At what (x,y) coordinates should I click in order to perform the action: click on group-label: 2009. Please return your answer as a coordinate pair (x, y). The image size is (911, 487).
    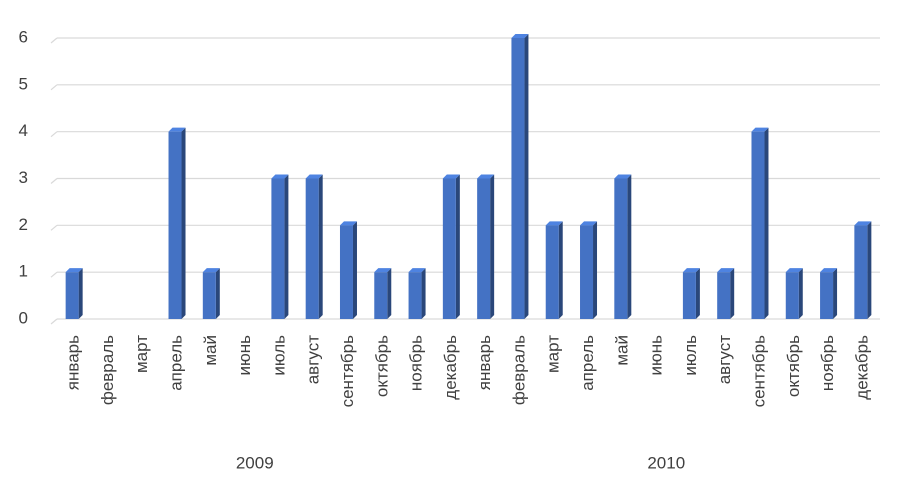
    Looking at the image, I should click on (255, 462).